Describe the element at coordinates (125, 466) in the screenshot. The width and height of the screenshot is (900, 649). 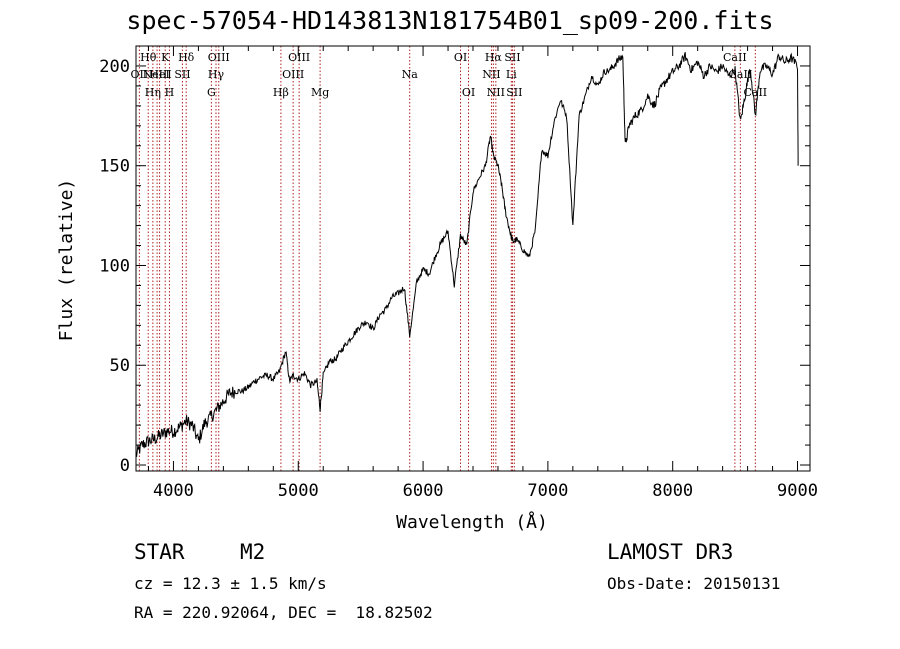
I see `y-tick-label-0: 0` at that location.